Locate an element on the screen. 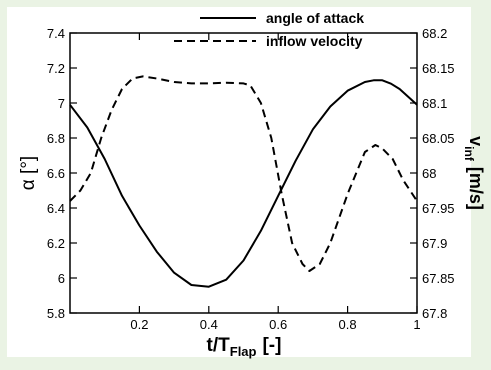  y2-axis-label-unit: [m/s] is located at coordinates (476, 188).